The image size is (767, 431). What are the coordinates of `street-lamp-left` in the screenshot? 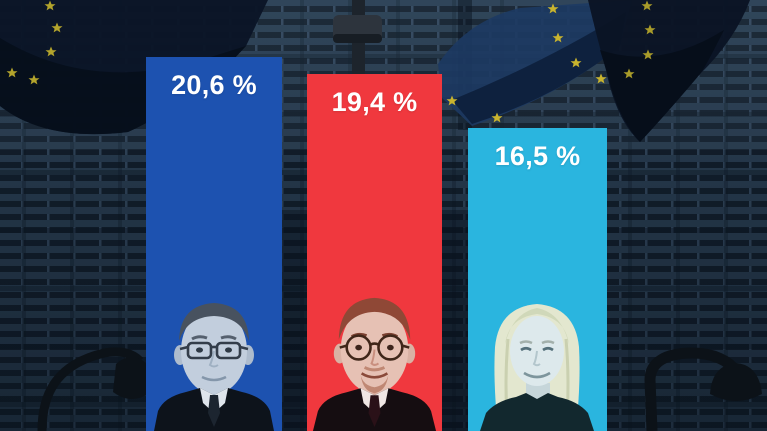 It's located at (94, 389).